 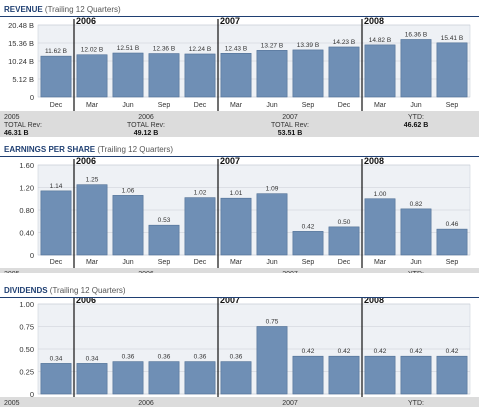 What do you see at coordinates (21, 43) in the screenshot?
I see `y-tick-label: 15.36 B` at bounding box center [21, 43].